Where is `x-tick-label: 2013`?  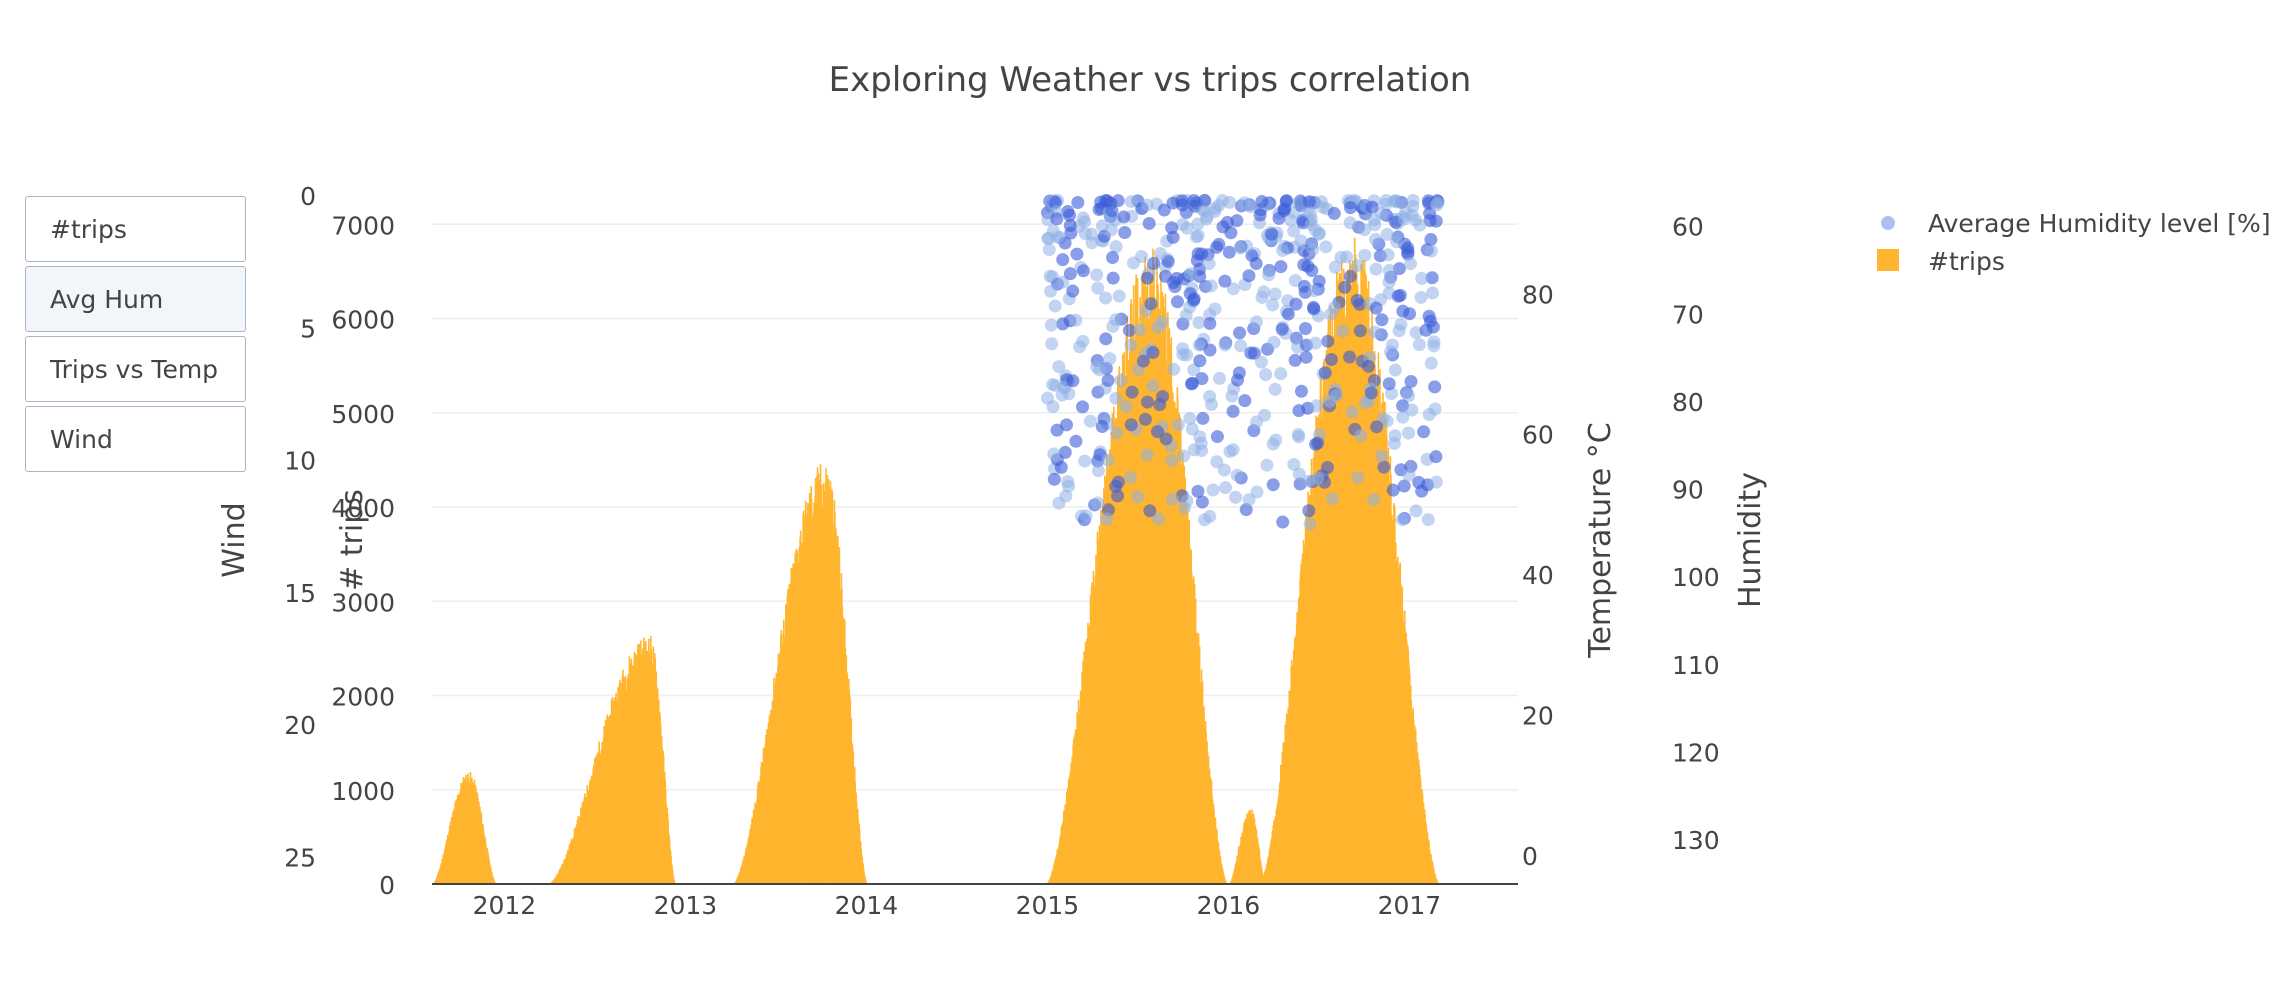 x-tick-label: 2013 is located at coordinates (686, 905).